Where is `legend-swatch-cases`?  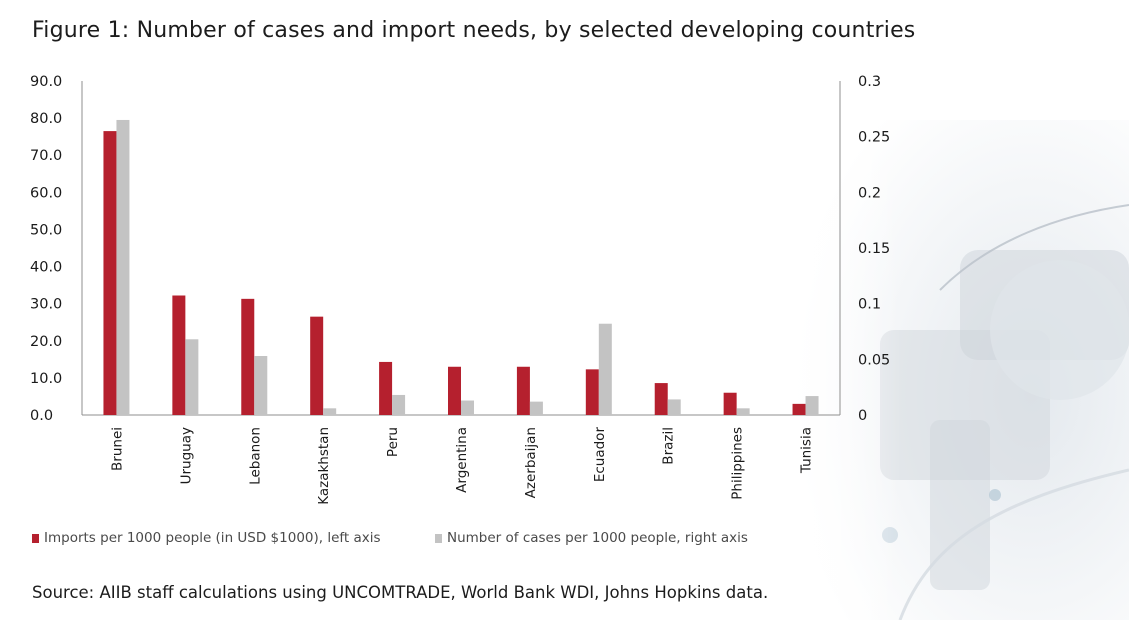
legend-swatch-cases is located at coordinates (438, 538).